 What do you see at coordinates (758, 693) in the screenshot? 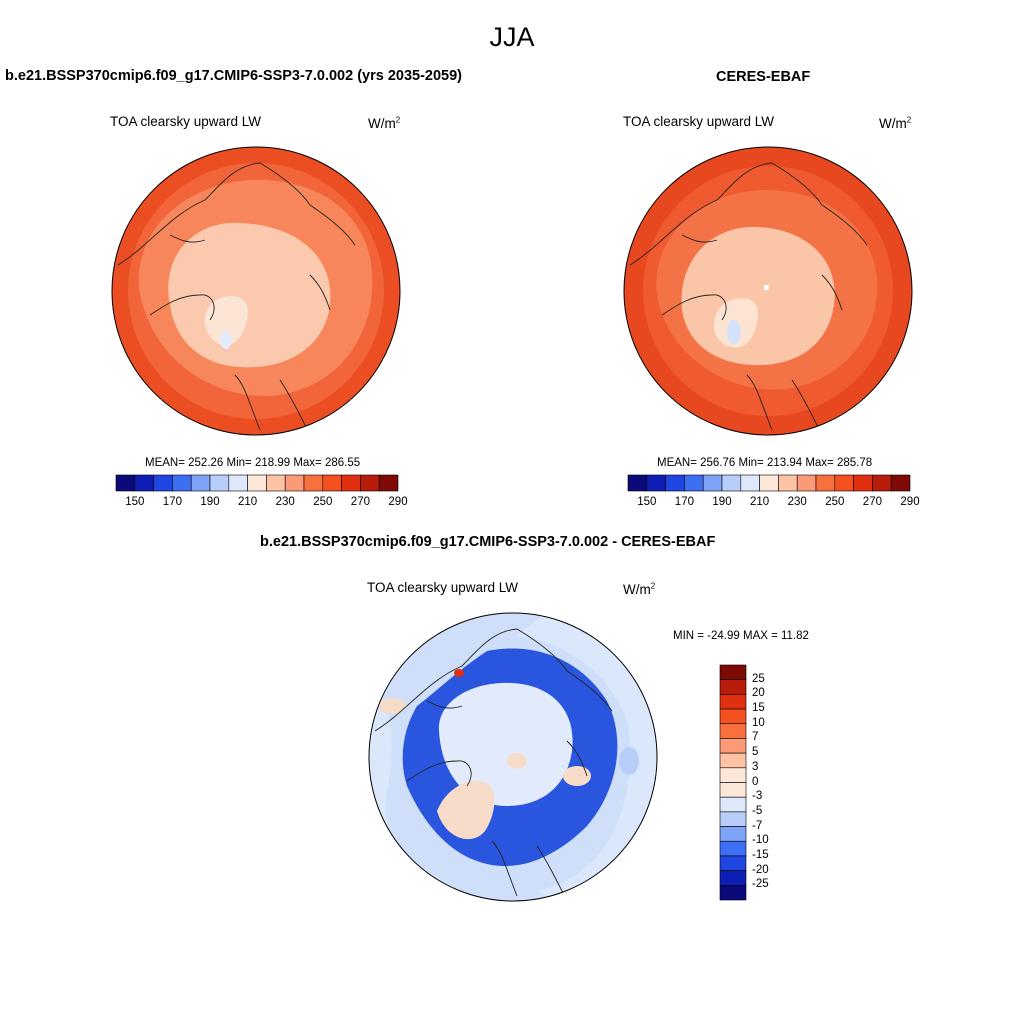
I see `colorbar-tick-label: 20` at bounding box center [758, 693].